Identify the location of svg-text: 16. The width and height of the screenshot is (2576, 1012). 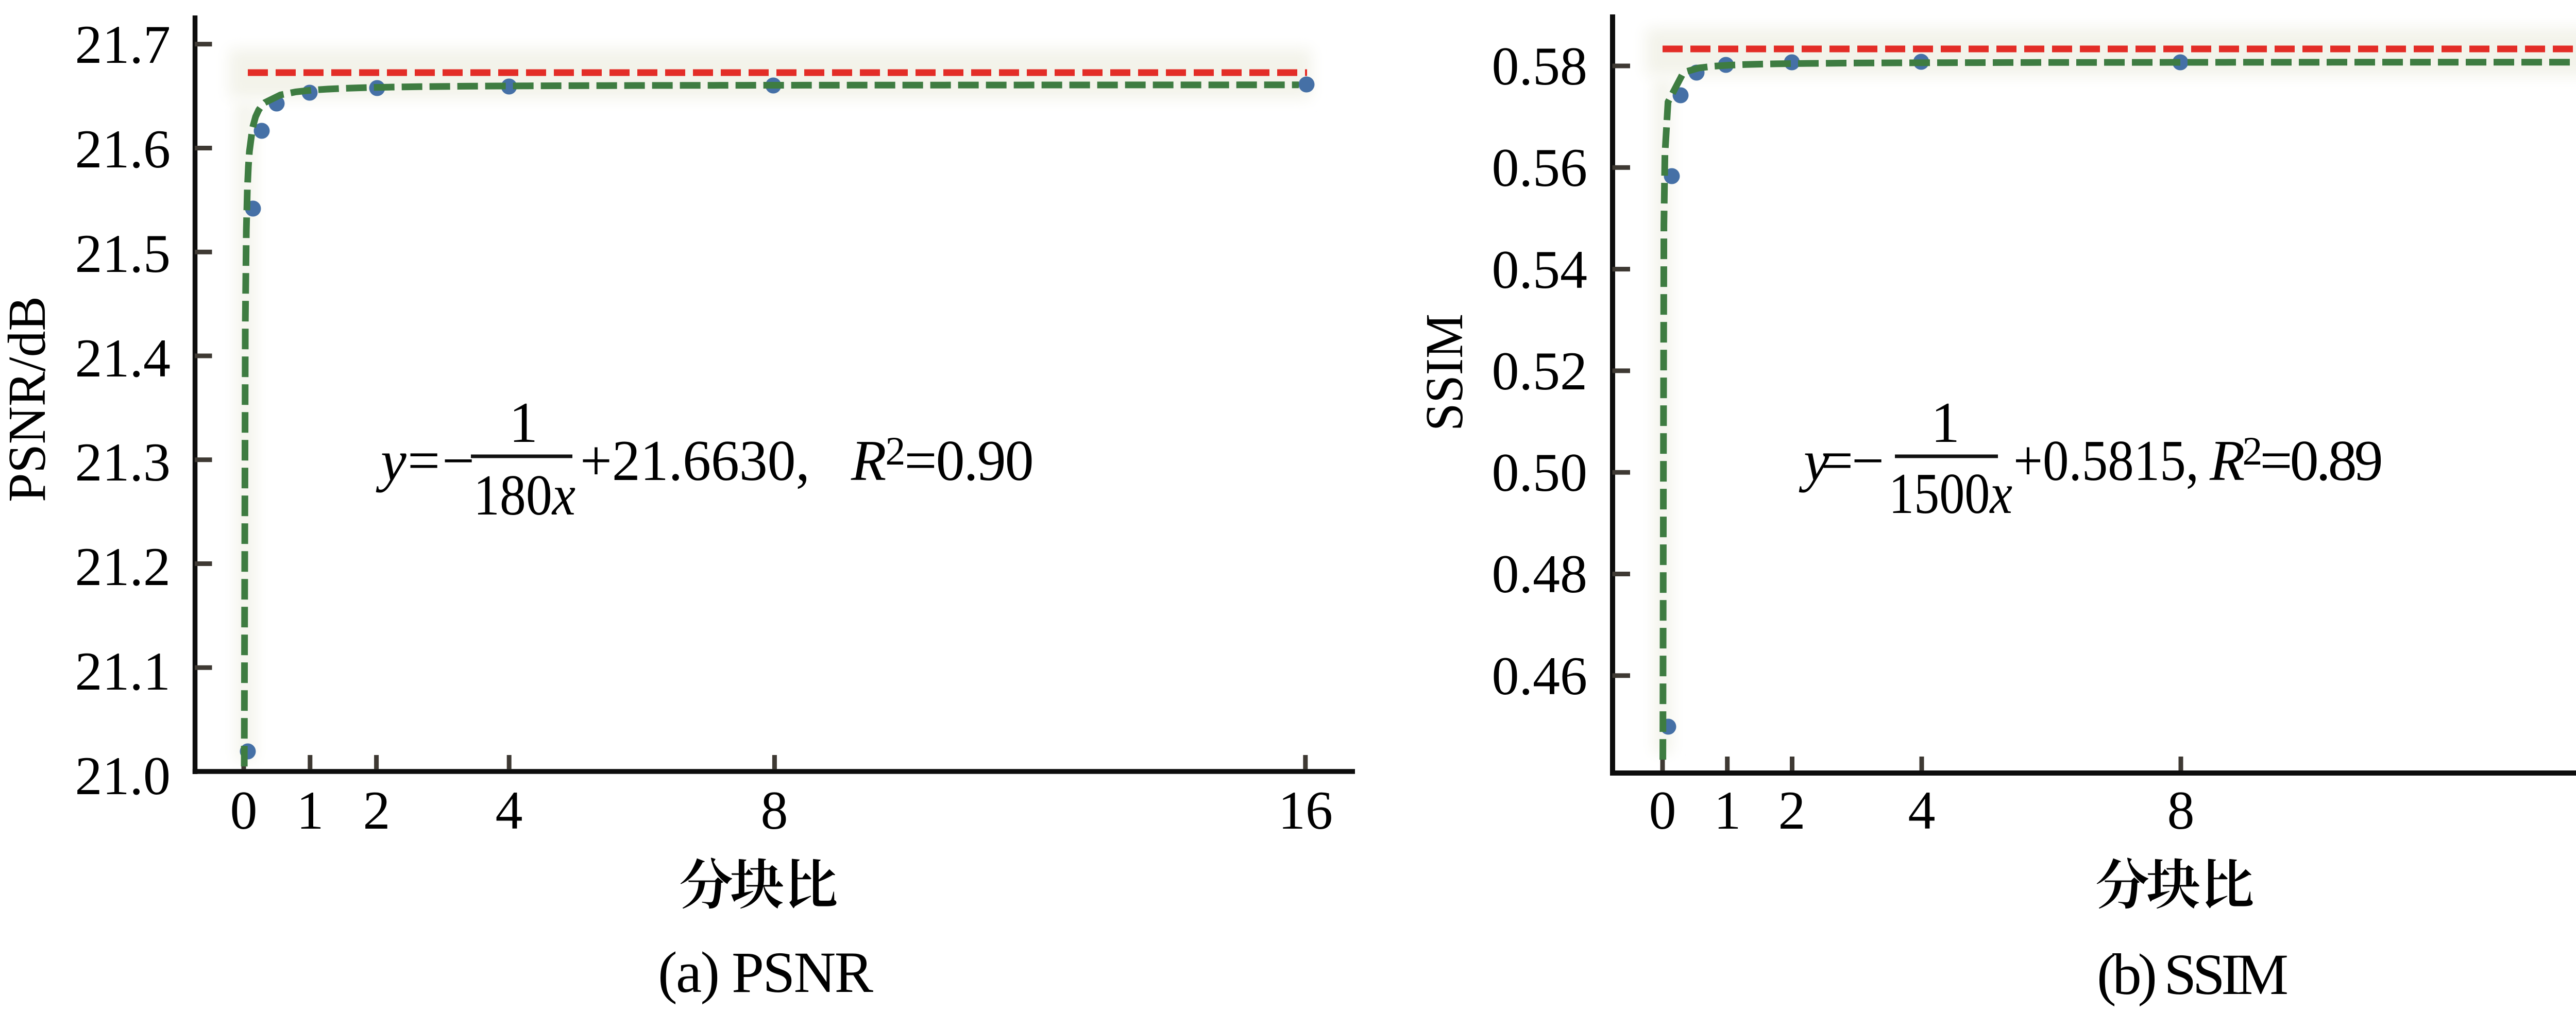
(1305, 811).